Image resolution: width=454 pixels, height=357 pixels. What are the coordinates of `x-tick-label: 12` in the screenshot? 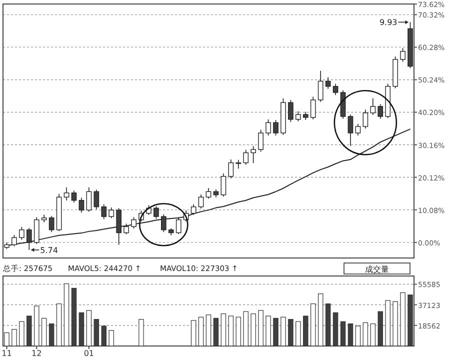 It's located at (37, 353).